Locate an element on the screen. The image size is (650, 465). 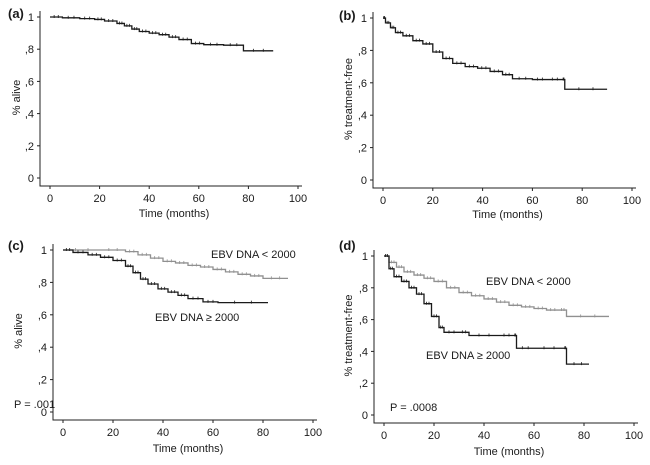
panel-c-xtick-label: 40 is located at coordinates (163, 433).